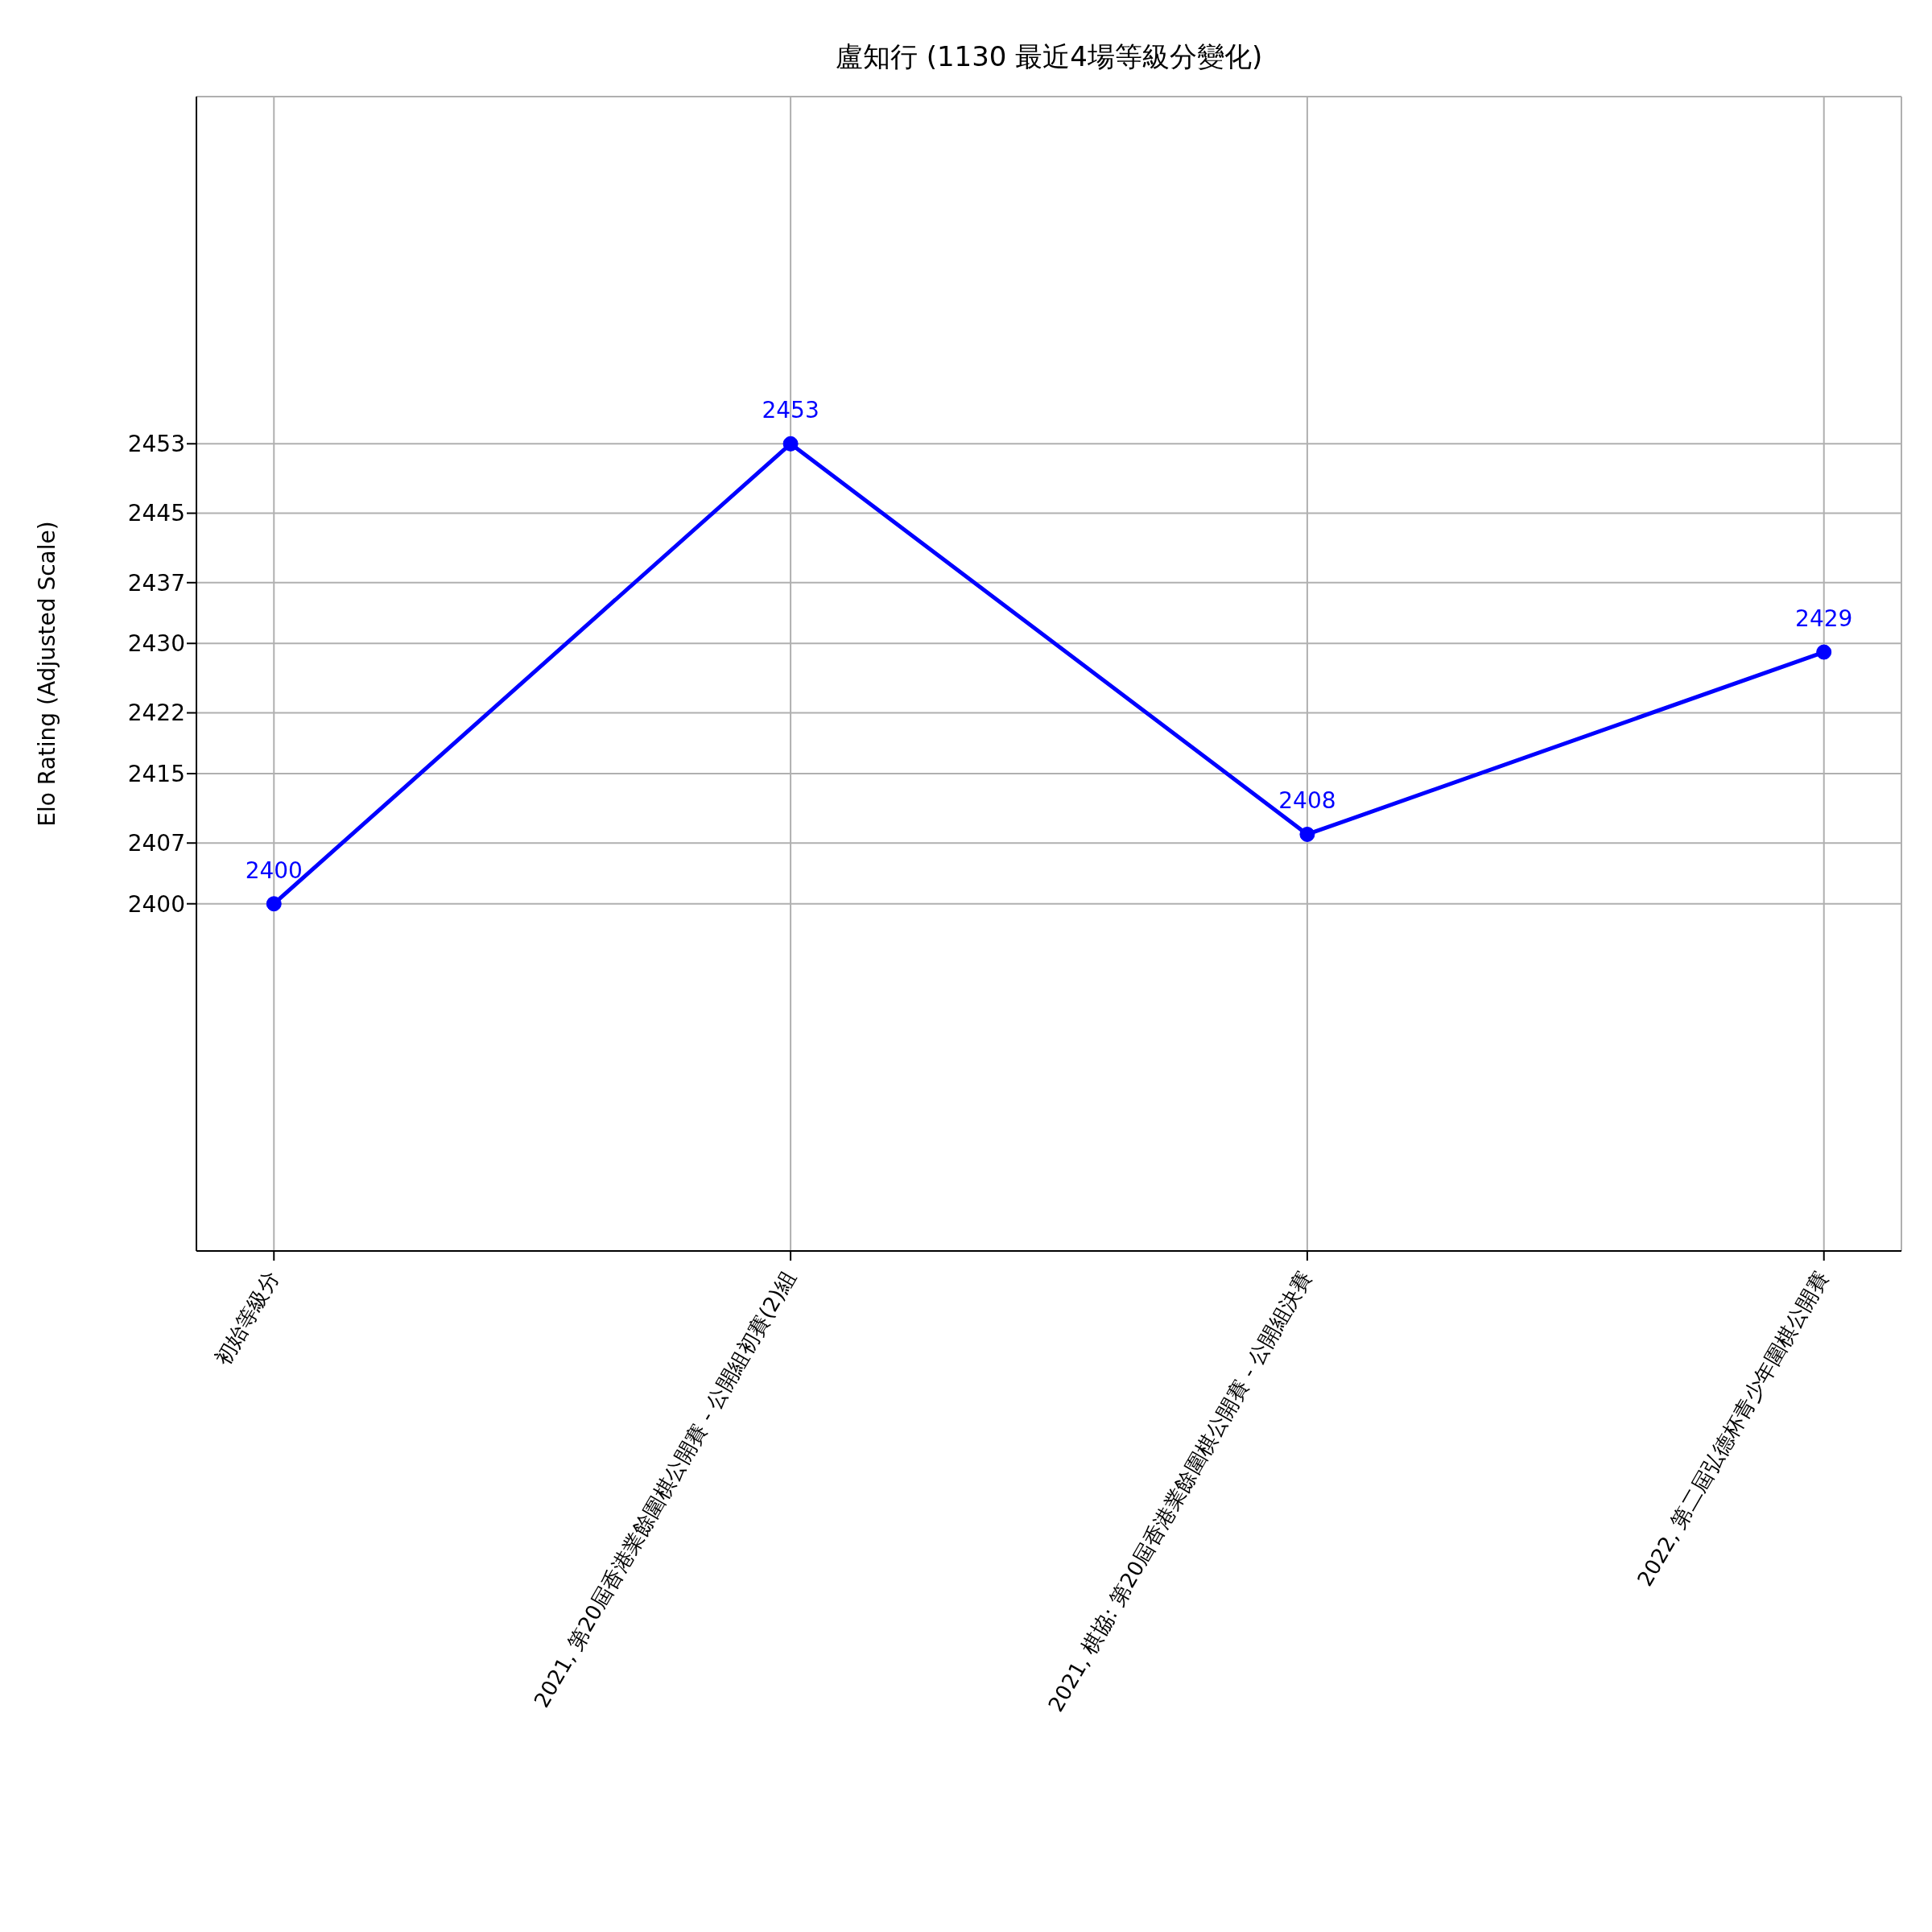 This screenshot has height=1932, width=1932. I want to click on y-tick-label: 2400, so click(156, 904).